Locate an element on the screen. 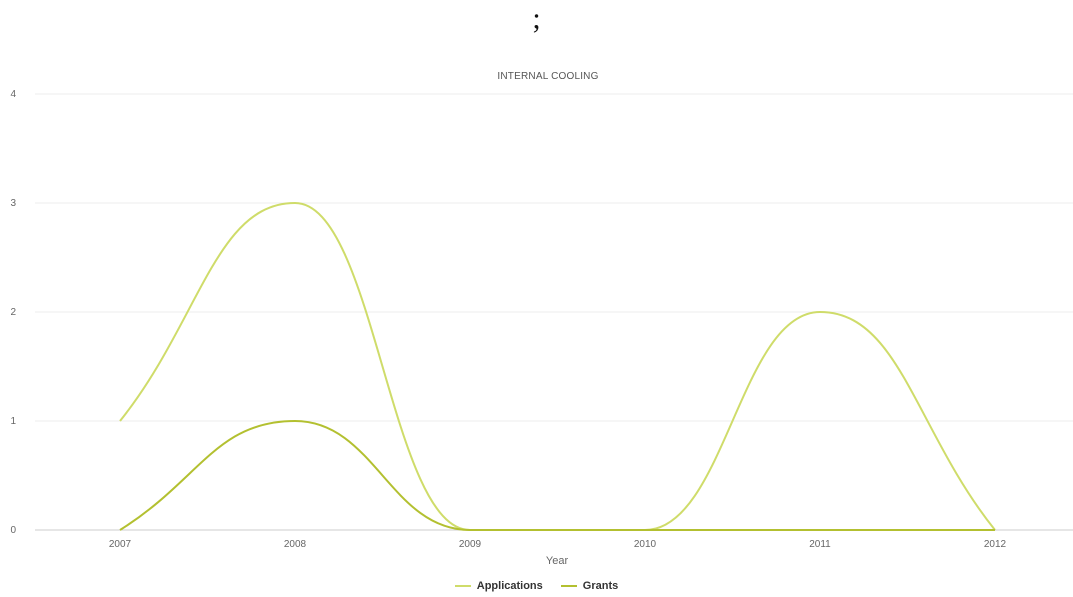  x-tick-label: 2011 is located at coordinates (820, 544).